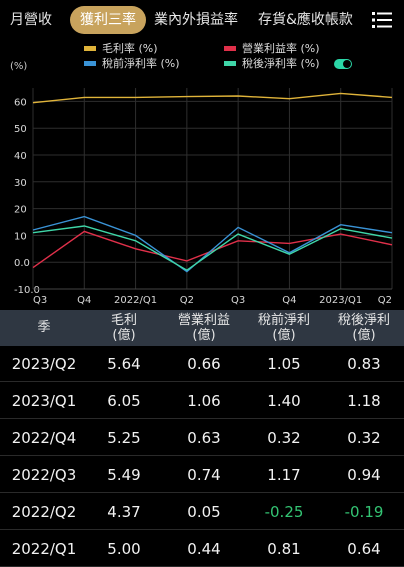 The height and width of the screenshot is (567, 404). I want to click on y-tick-label: 60, so click(20, 102).